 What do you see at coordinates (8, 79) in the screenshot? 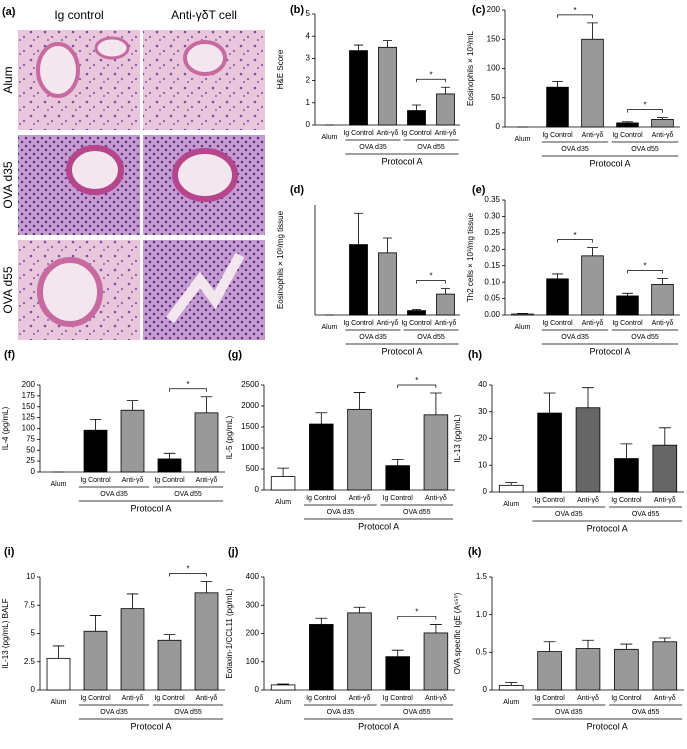
I see `row-header: Alum` at bounding box center [8, 79].